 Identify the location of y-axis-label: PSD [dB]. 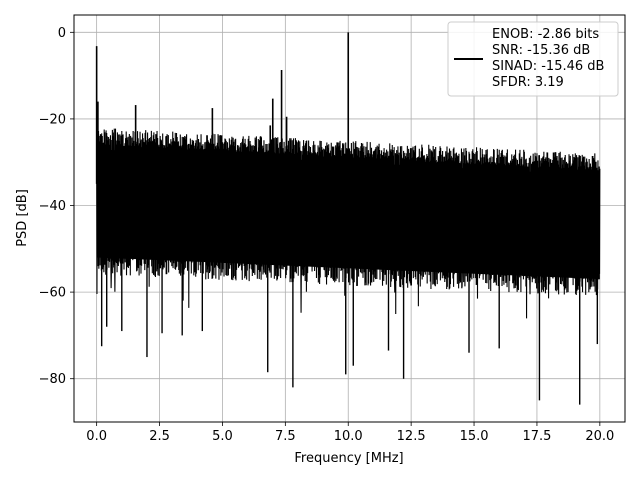
(22, 218).